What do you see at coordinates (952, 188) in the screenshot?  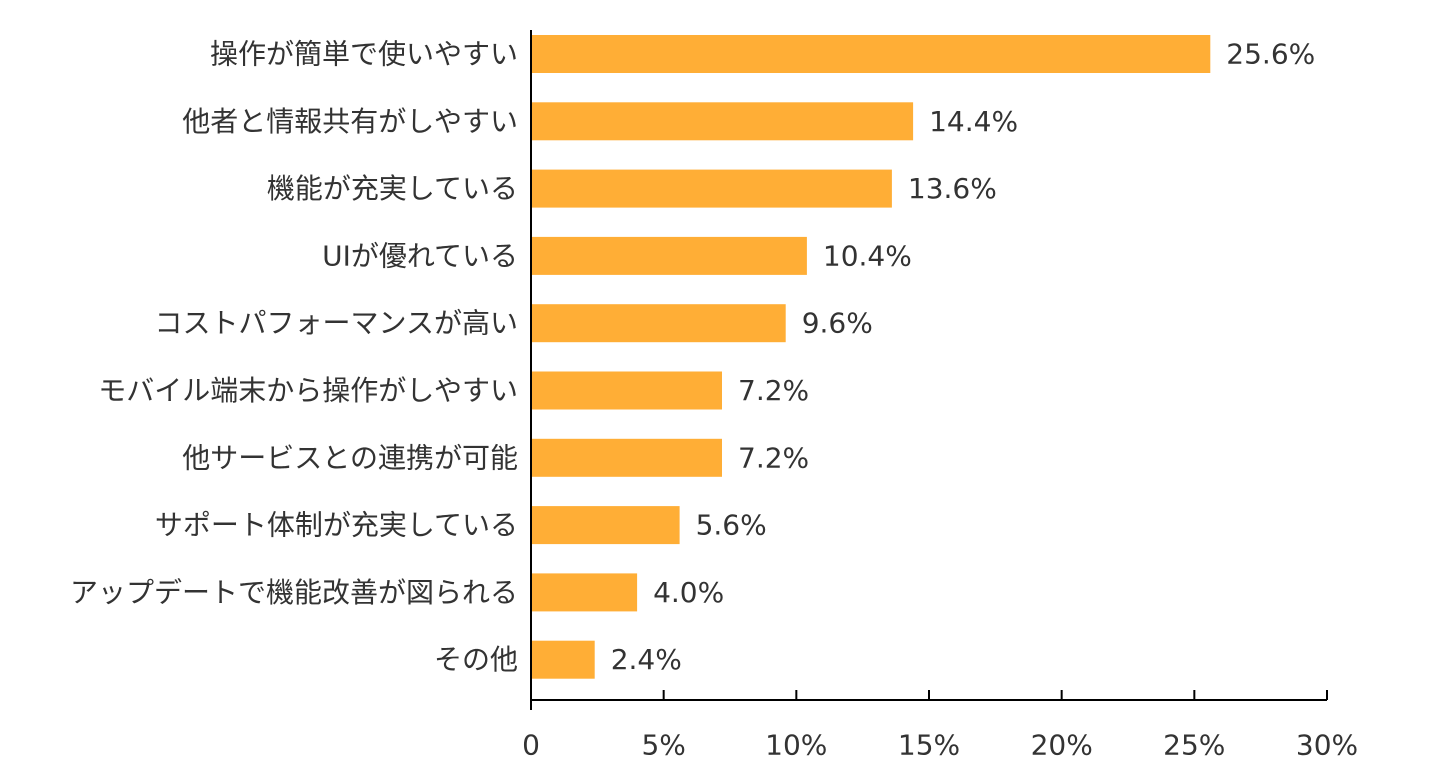 I see `value-label: 13.6%` at bounding box center [952, 188].